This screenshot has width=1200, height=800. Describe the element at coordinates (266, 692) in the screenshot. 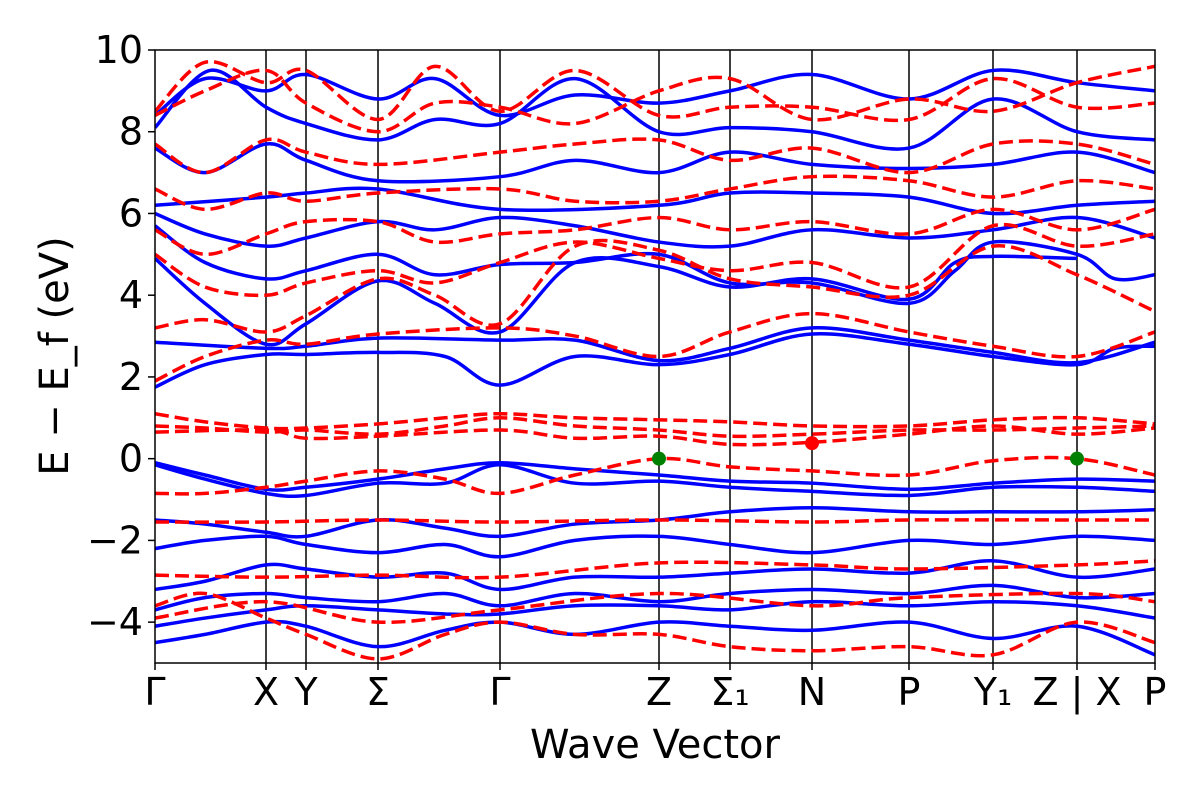

I see `kpoint-label: X` at that location.